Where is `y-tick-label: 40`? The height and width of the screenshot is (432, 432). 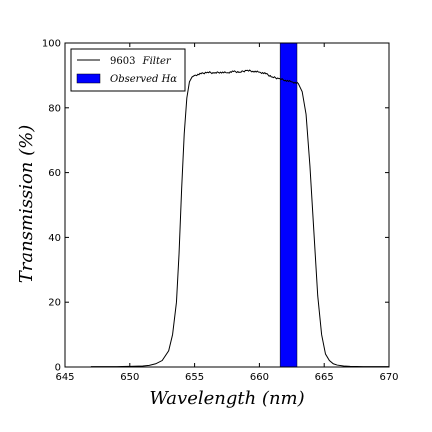
y-tick-label: 40 is located at coordinates (54, 238).